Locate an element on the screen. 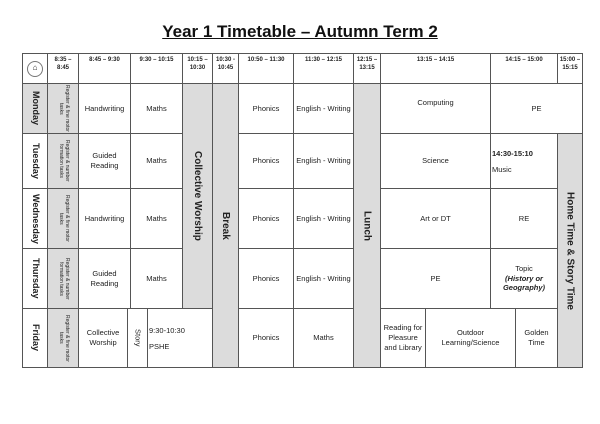 This screenshot has width=600, height=424. story-cell: Story is located at coordinates (137, 338).